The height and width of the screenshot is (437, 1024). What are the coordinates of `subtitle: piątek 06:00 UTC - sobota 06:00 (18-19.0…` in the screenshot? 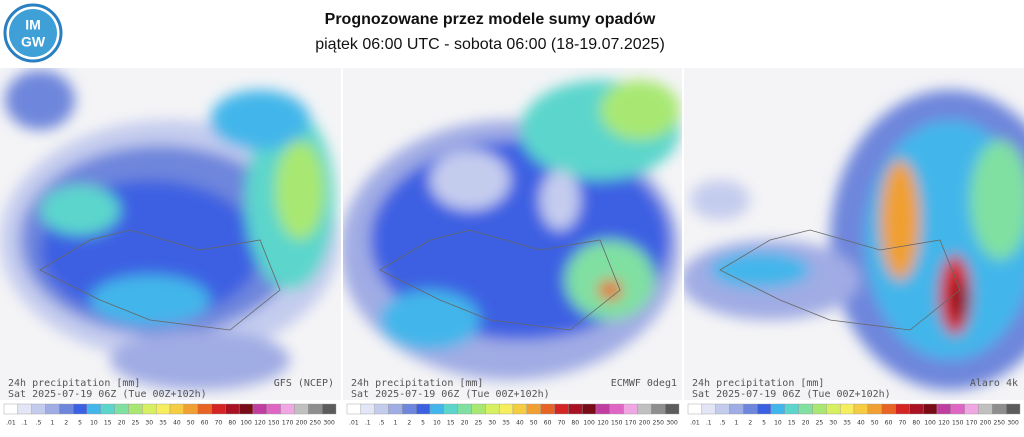 It's located at (490, 44).